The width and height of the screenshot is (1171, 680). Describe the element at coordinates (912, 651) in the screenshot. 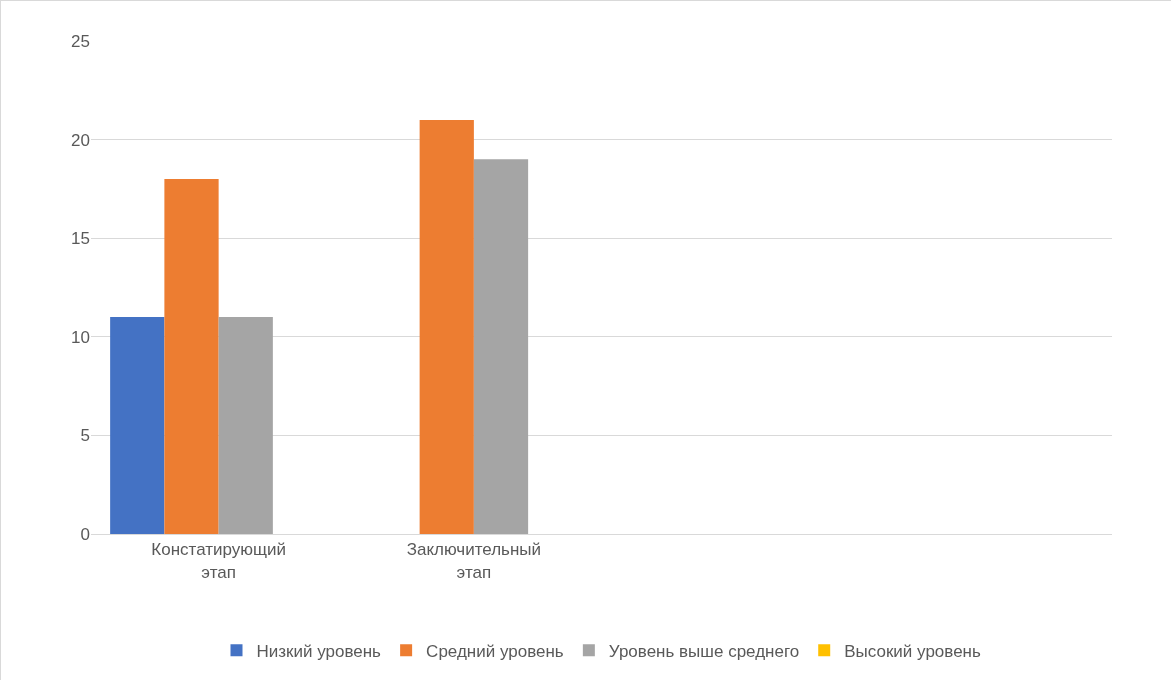

I see `legend-label: Высокий уровень` at that location.